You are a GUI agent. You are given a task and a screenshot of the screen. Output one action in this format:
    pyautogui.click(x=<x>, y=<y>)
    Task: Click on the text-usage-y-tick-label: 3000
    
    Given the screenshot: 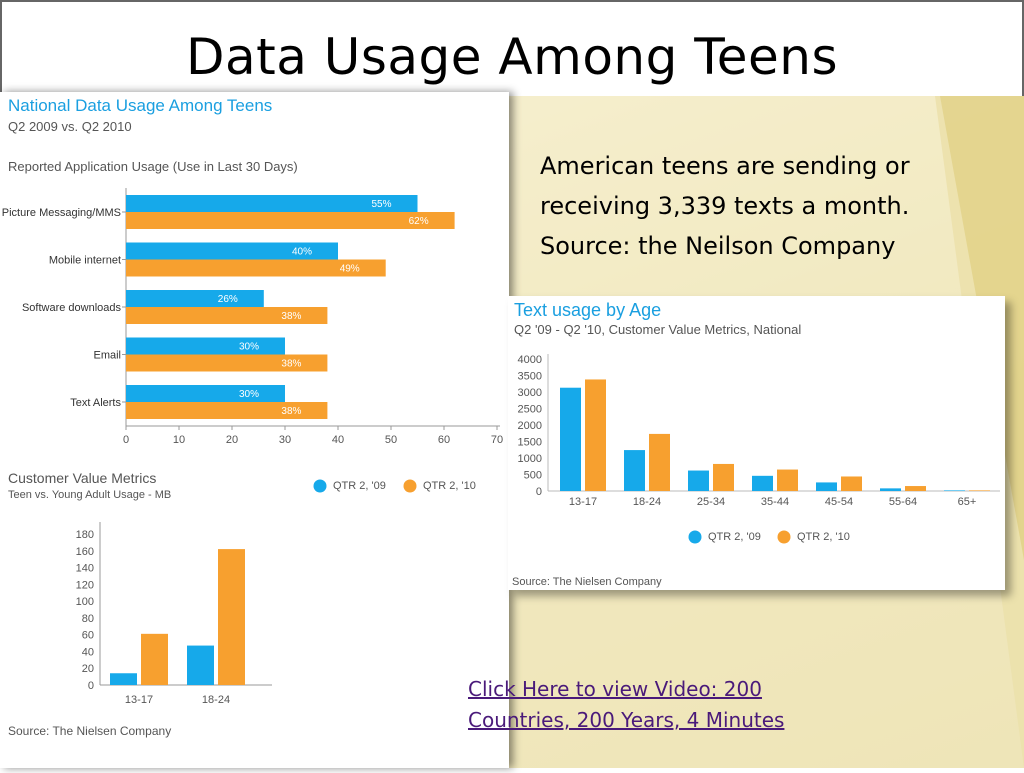 What is the action you would take?
    pyautogui.click(x=530, y=393)
    